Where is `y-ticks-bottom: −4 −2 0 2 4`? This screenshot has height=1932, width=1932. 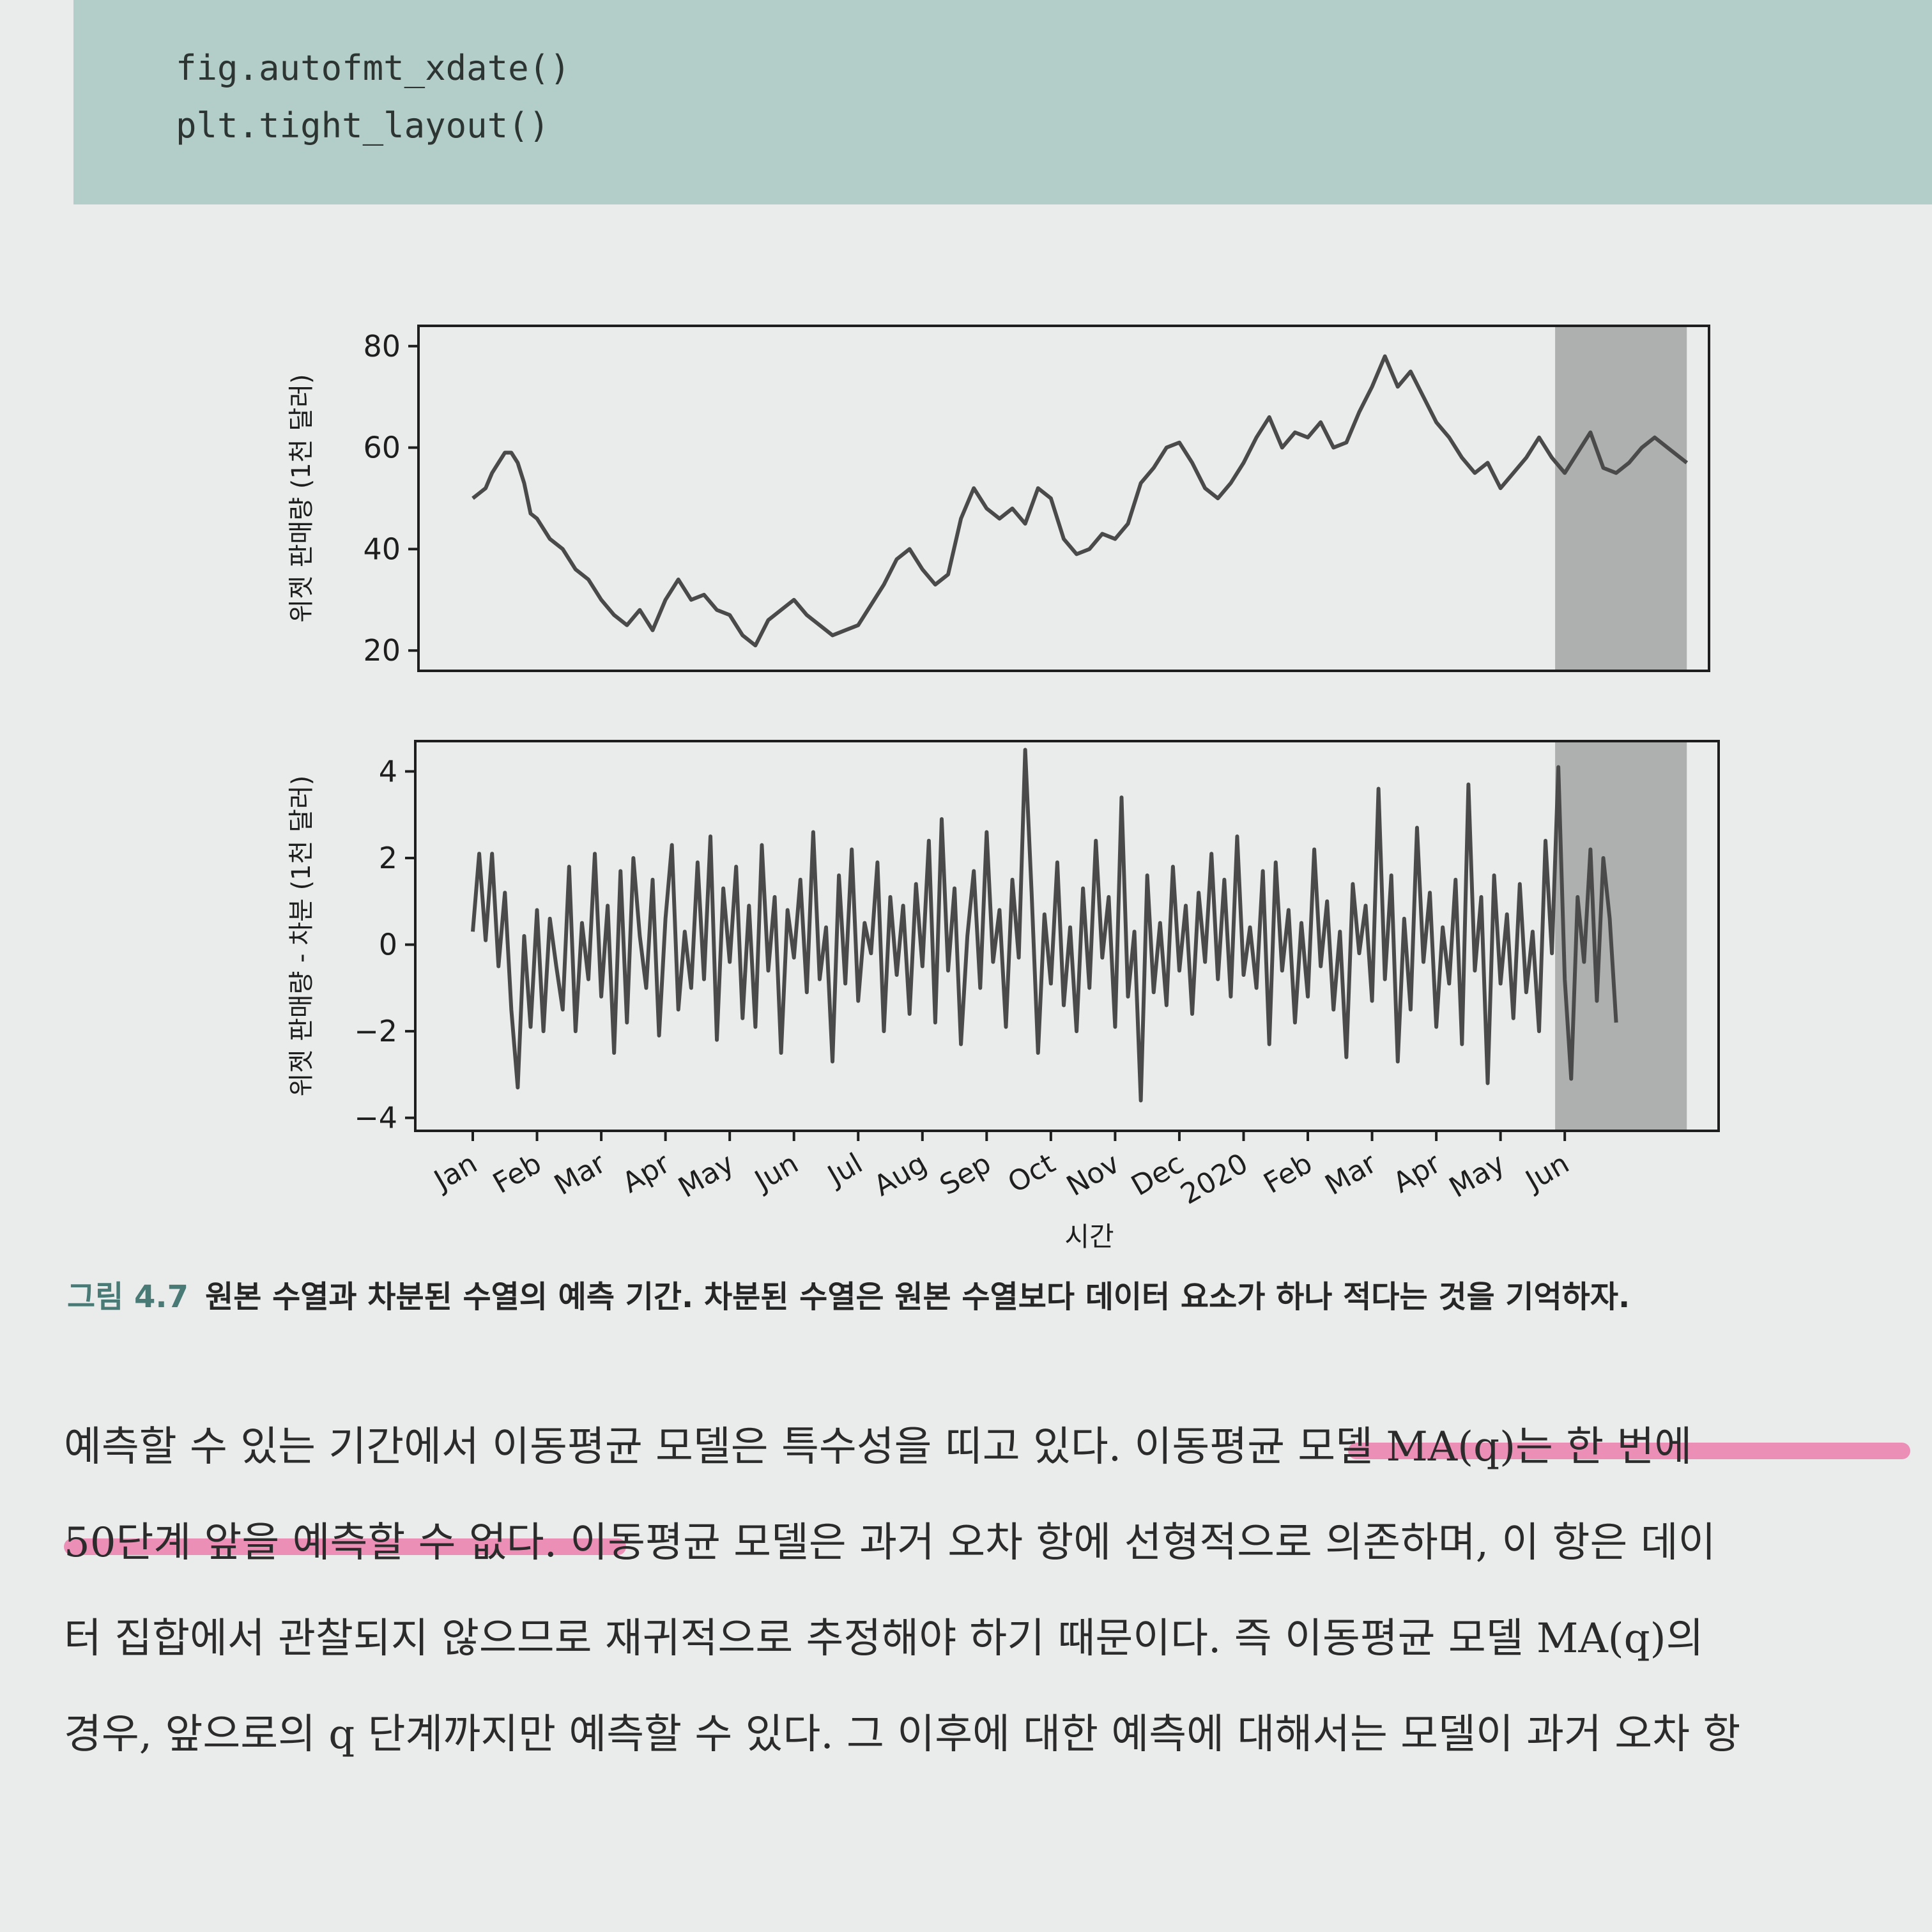 y-ticks-bottom: −4 −2 0 2 4 is located at coordinates (384, 944).